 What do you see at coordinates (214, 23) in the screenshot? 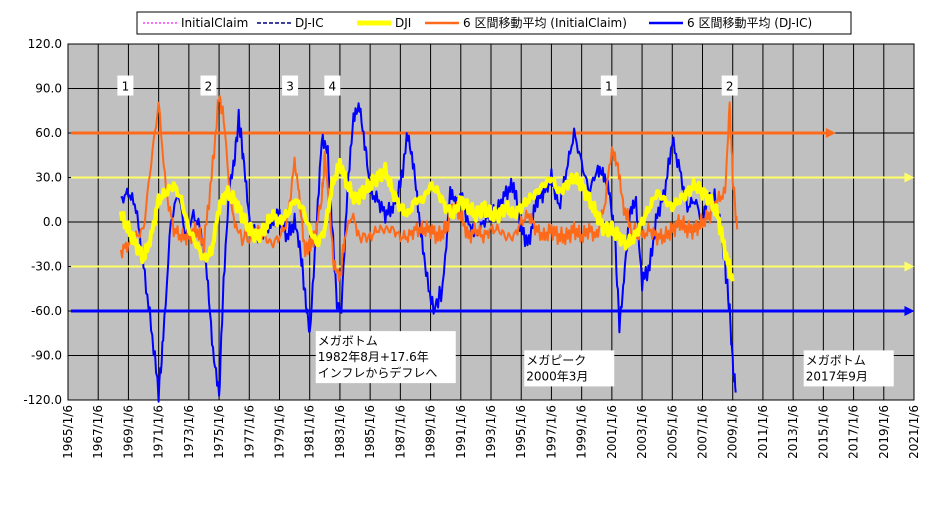
I see `legend-label: InitialClaim` at bounding box center [214, 23].